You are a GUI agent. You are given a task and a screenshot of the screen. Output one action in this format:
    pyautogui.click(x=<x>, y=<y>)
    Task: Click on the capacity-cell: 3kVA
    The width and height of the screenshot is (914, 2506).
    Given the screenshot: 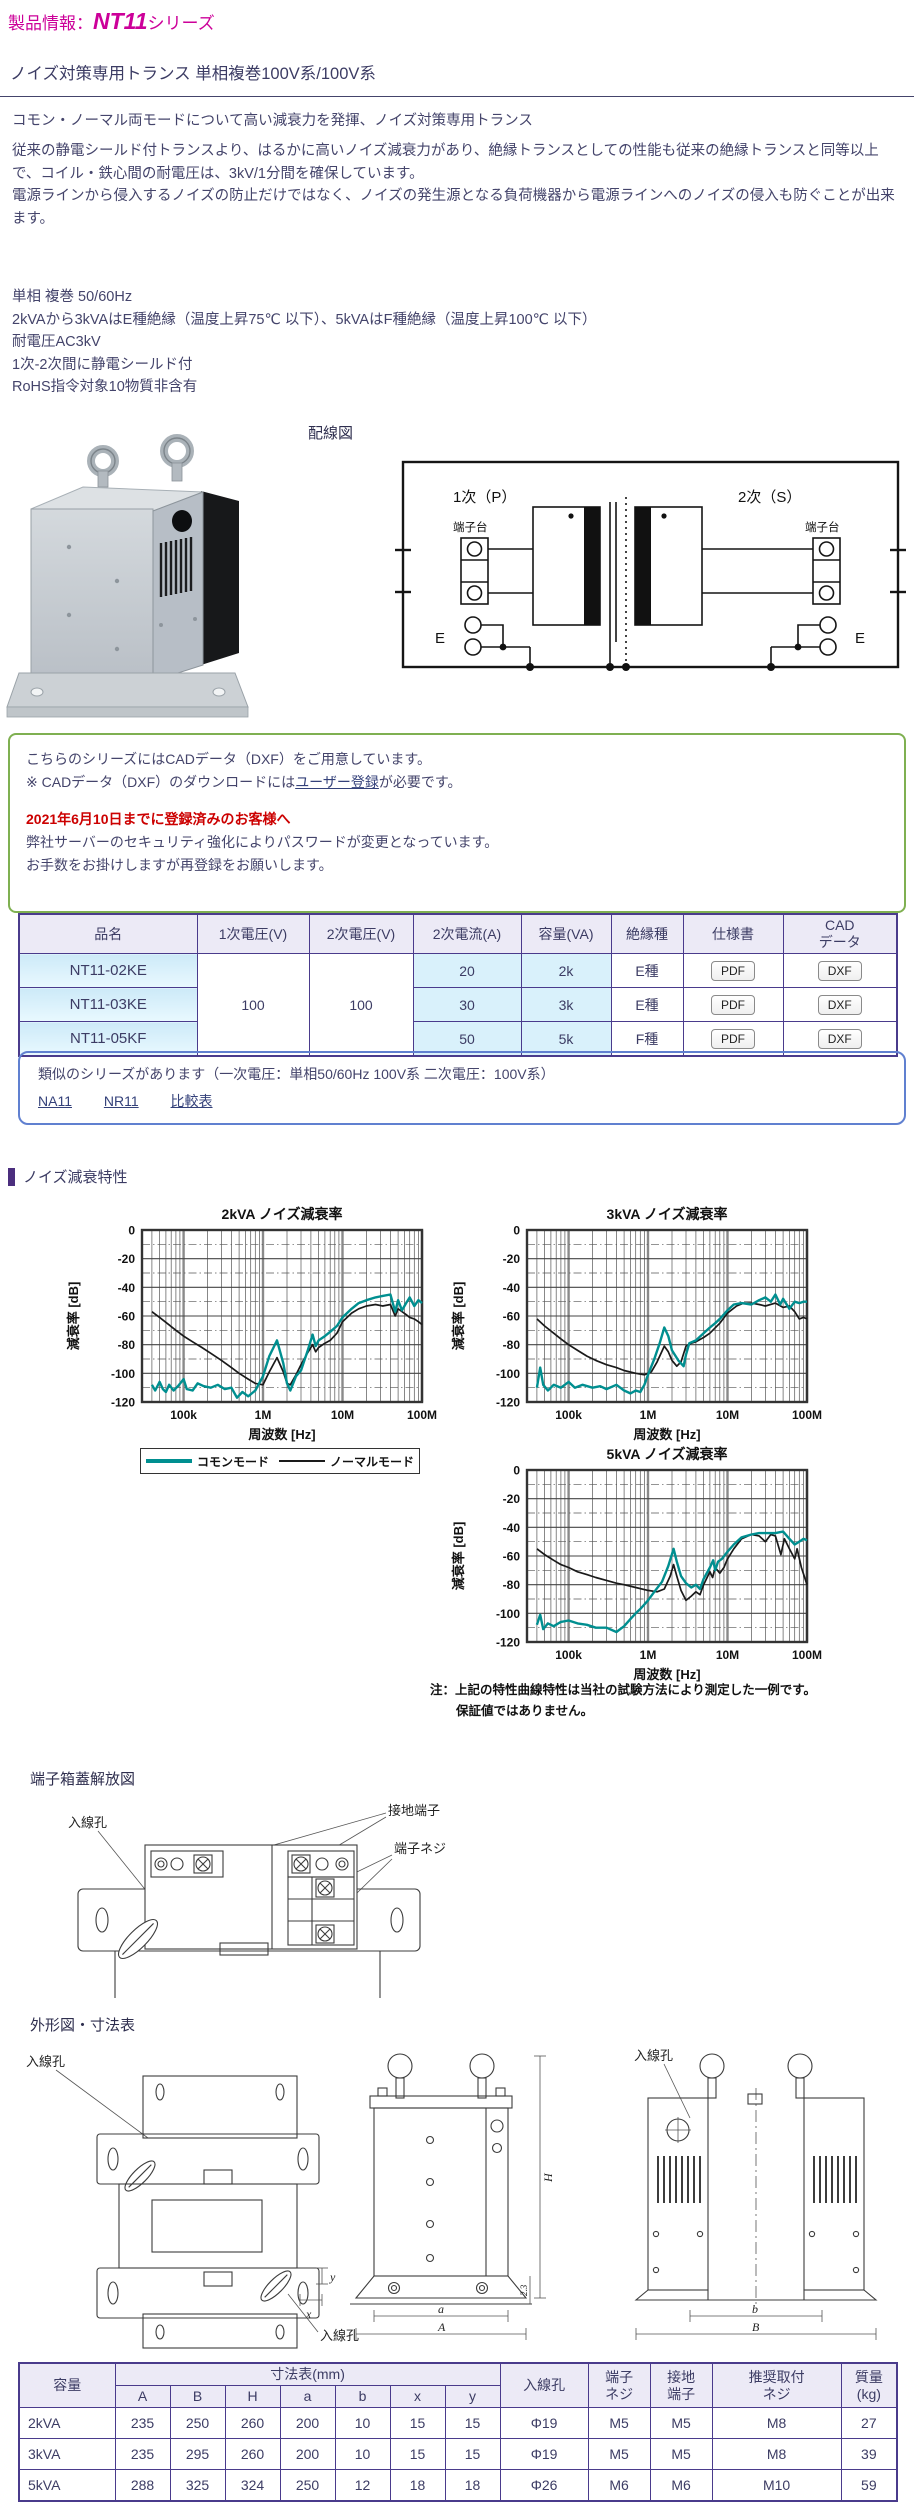 What is the action you would take?
    pyautogui.click(x=67, y=2454)
    